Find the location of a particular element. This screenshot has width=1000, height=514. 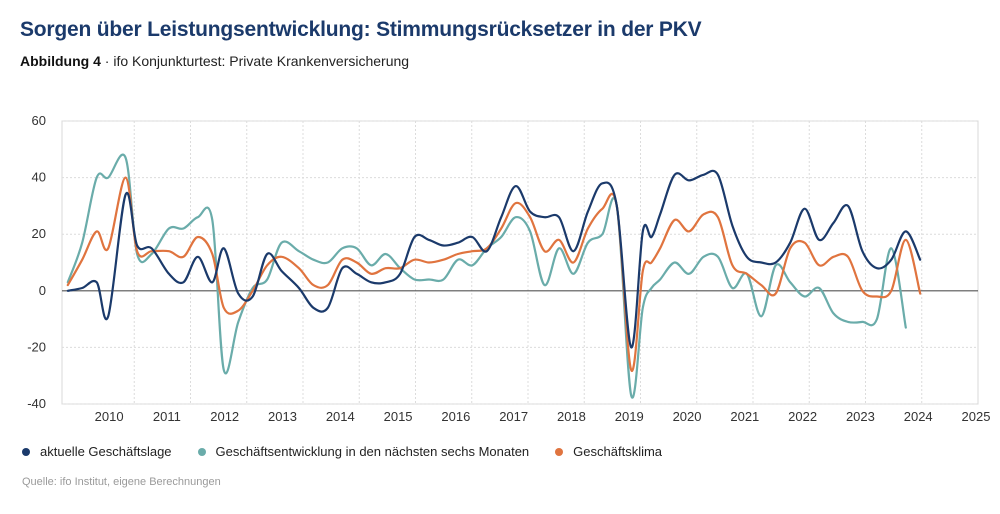

x-tick-label: 2017 is located at coordinates (513, 416).